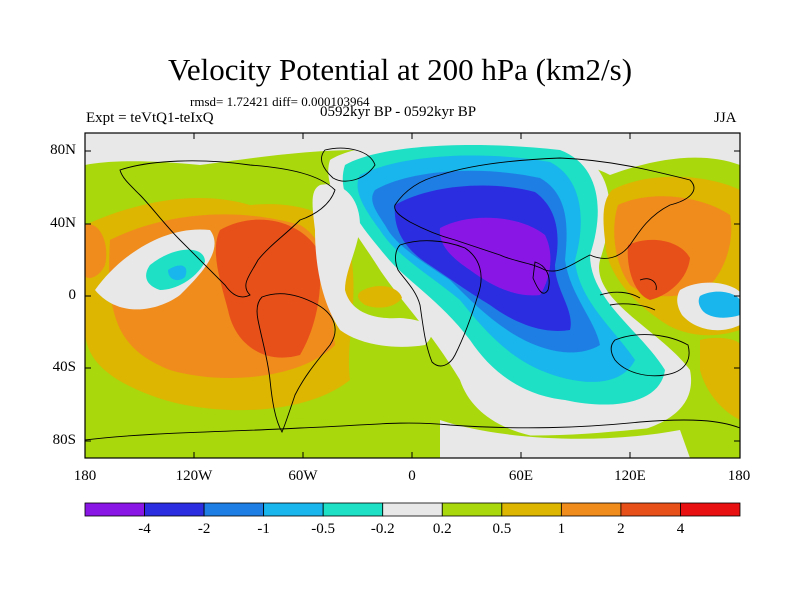 The image size is (800, 600). What do you see at coordinates (303, 476) in the screenshot?
I see `xtick-label: 60W` at bounding box center [303, 476].